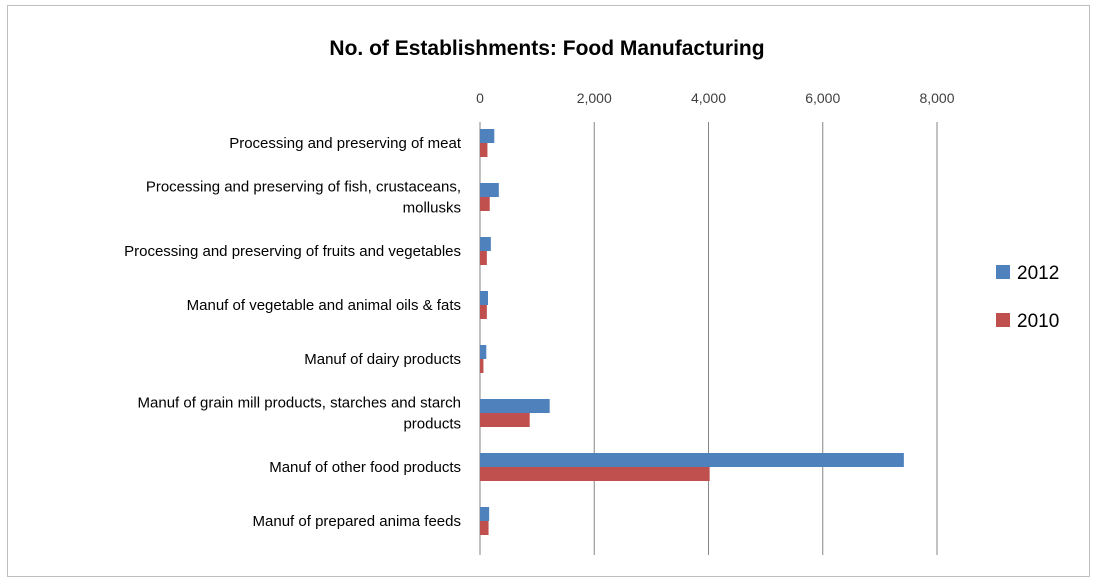 The width and height of the screenshot is (1094, 582). I want to click on category-label: Manuf of prepared anima feeds, so click(357, 521).